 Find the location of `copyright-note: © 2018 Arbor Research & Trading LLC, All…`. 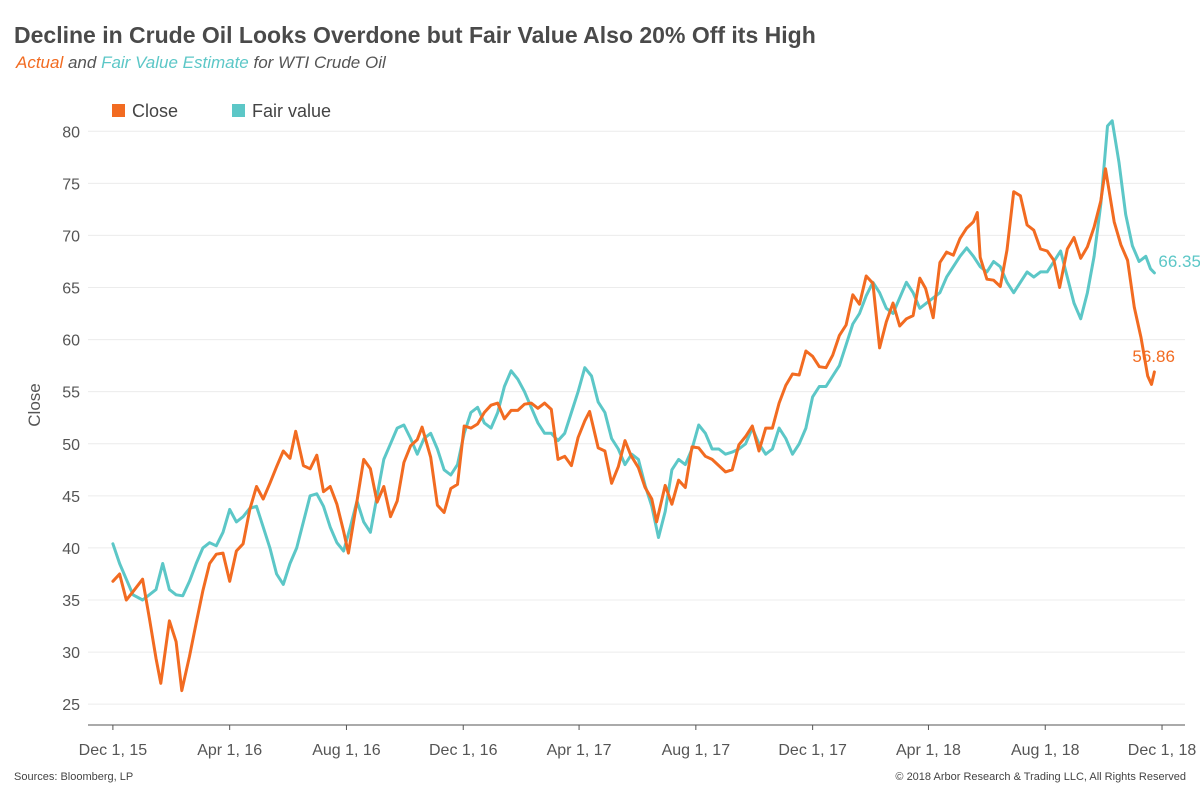

copyright-note: © 2018 Arbor Research & Trading LLC, All… is located at coordinates (1040, 777).